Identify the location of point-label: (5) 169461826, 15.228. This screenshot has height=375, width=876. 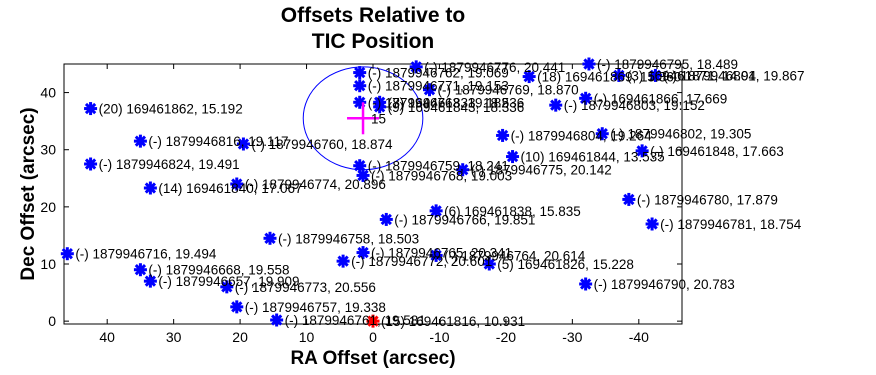
(565, 264).